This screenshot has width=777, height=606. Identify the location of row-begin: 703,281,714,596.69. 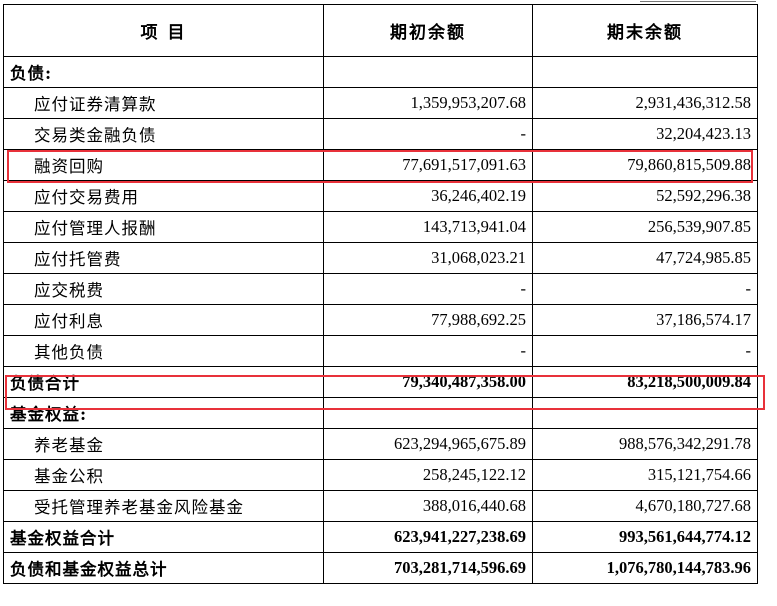
(428, 568).